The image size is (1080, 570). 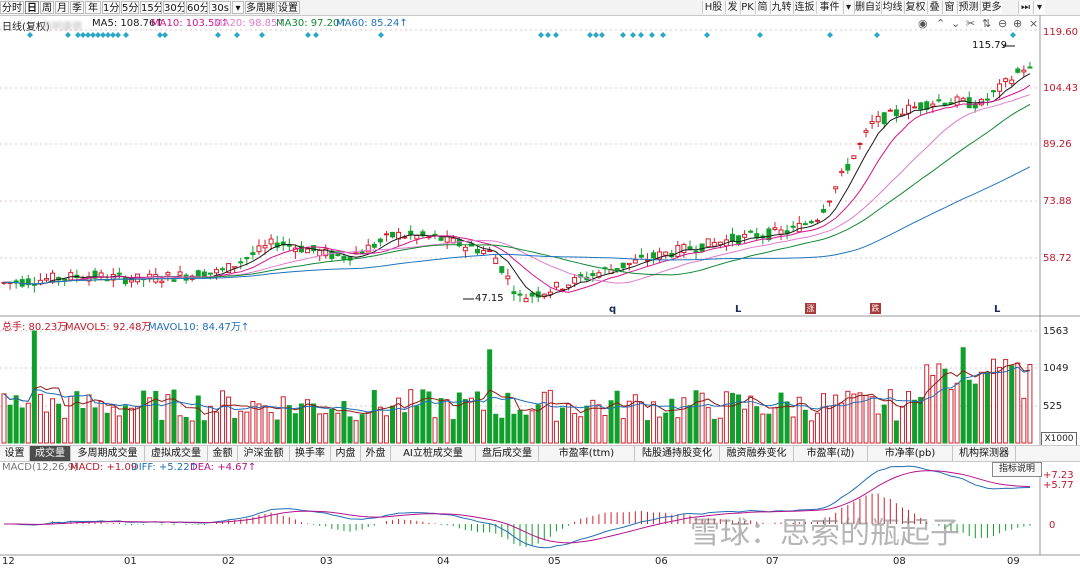 What do you see at coordinates (288, 7) in the screenshot?
I see `period-button-14: 设置` at bounding box center [288, 7].